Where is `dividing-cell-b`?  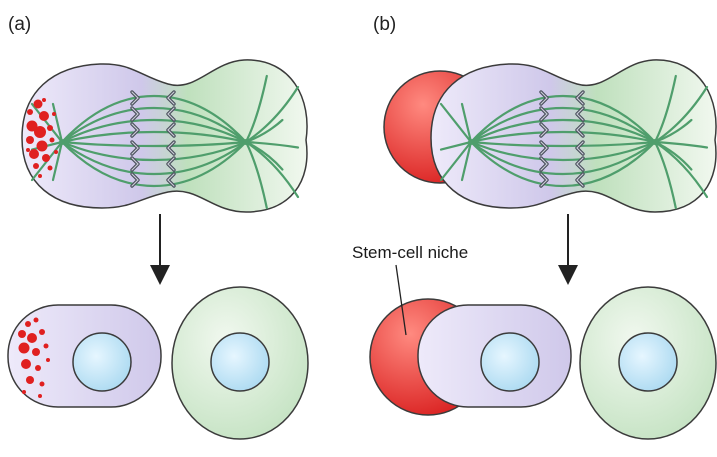 dividing-cell-b is located at coordinates (573, 136).